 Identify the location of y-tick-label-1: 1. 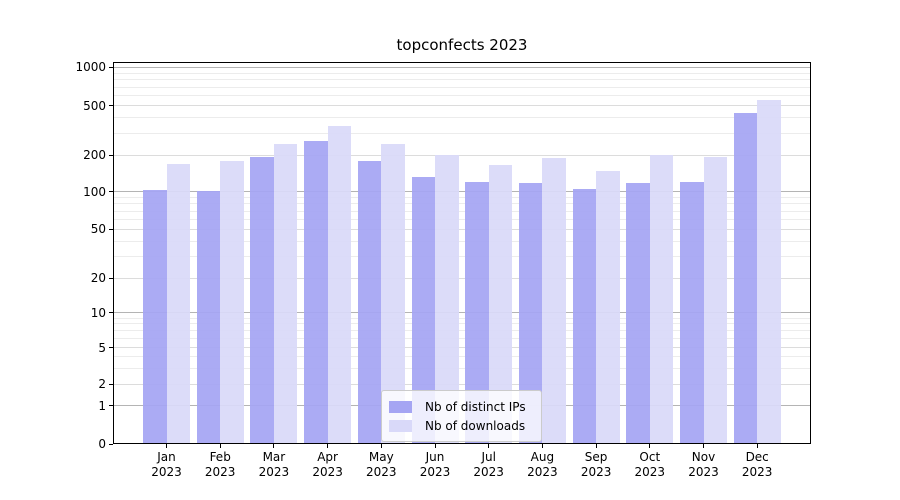
(102, 405).